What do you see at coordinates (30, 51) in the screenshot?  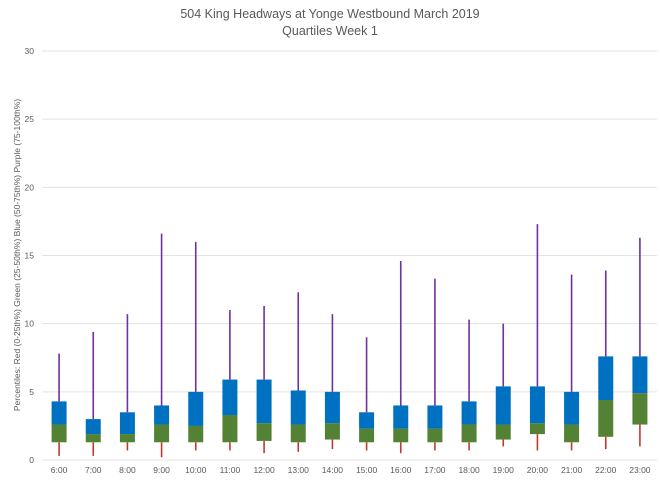 I see `y-tick-label: 30` at bounding box center [30, 51].